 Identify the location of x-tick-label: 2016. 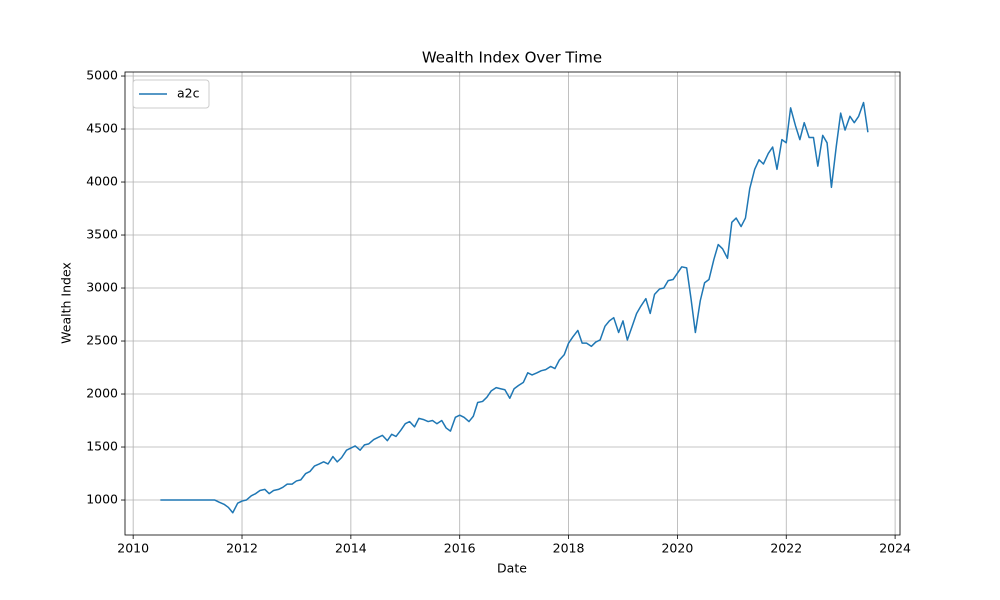
(460, 548).